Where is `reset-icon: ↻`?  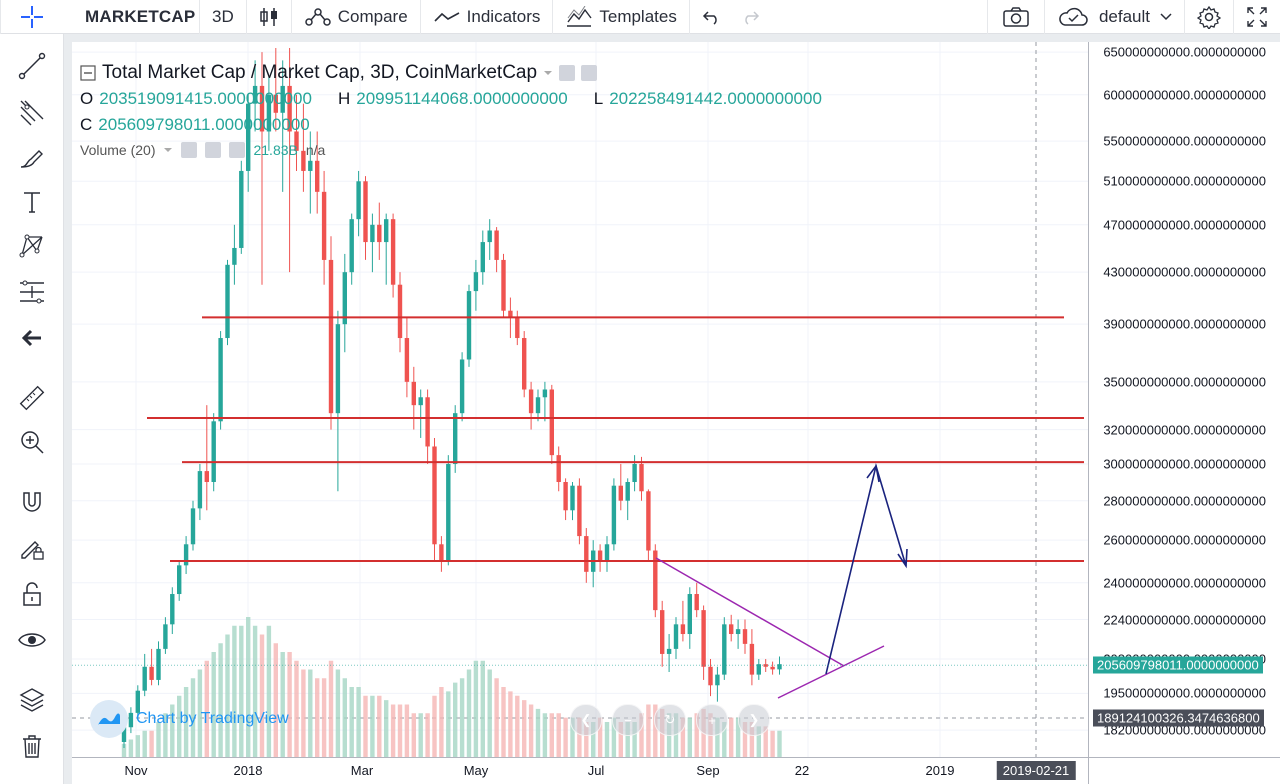 reset-icon: ↻ is located at coordinates (670, 720).